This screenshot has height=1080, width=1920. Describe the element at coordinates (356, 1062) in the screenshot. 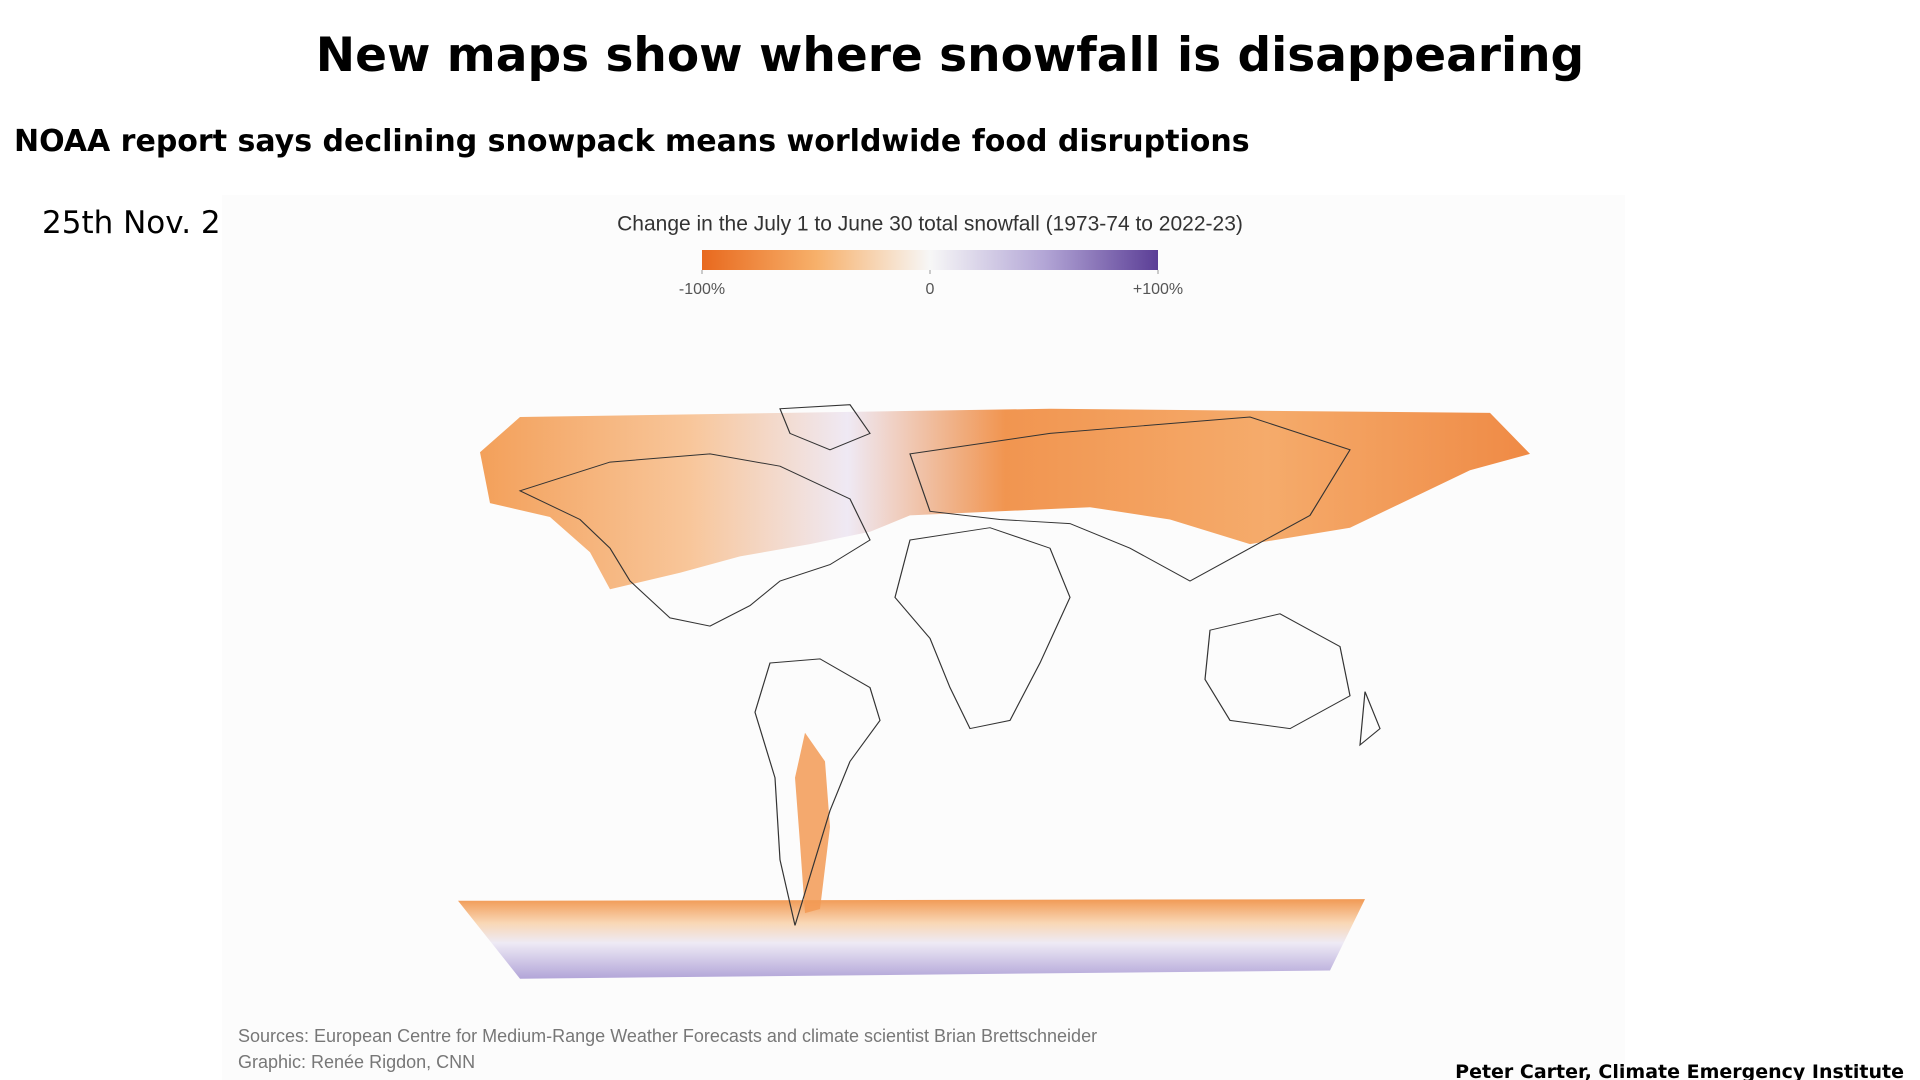

I see `sources-line: Graphic: Renée Rigdon, CNN` at that location.